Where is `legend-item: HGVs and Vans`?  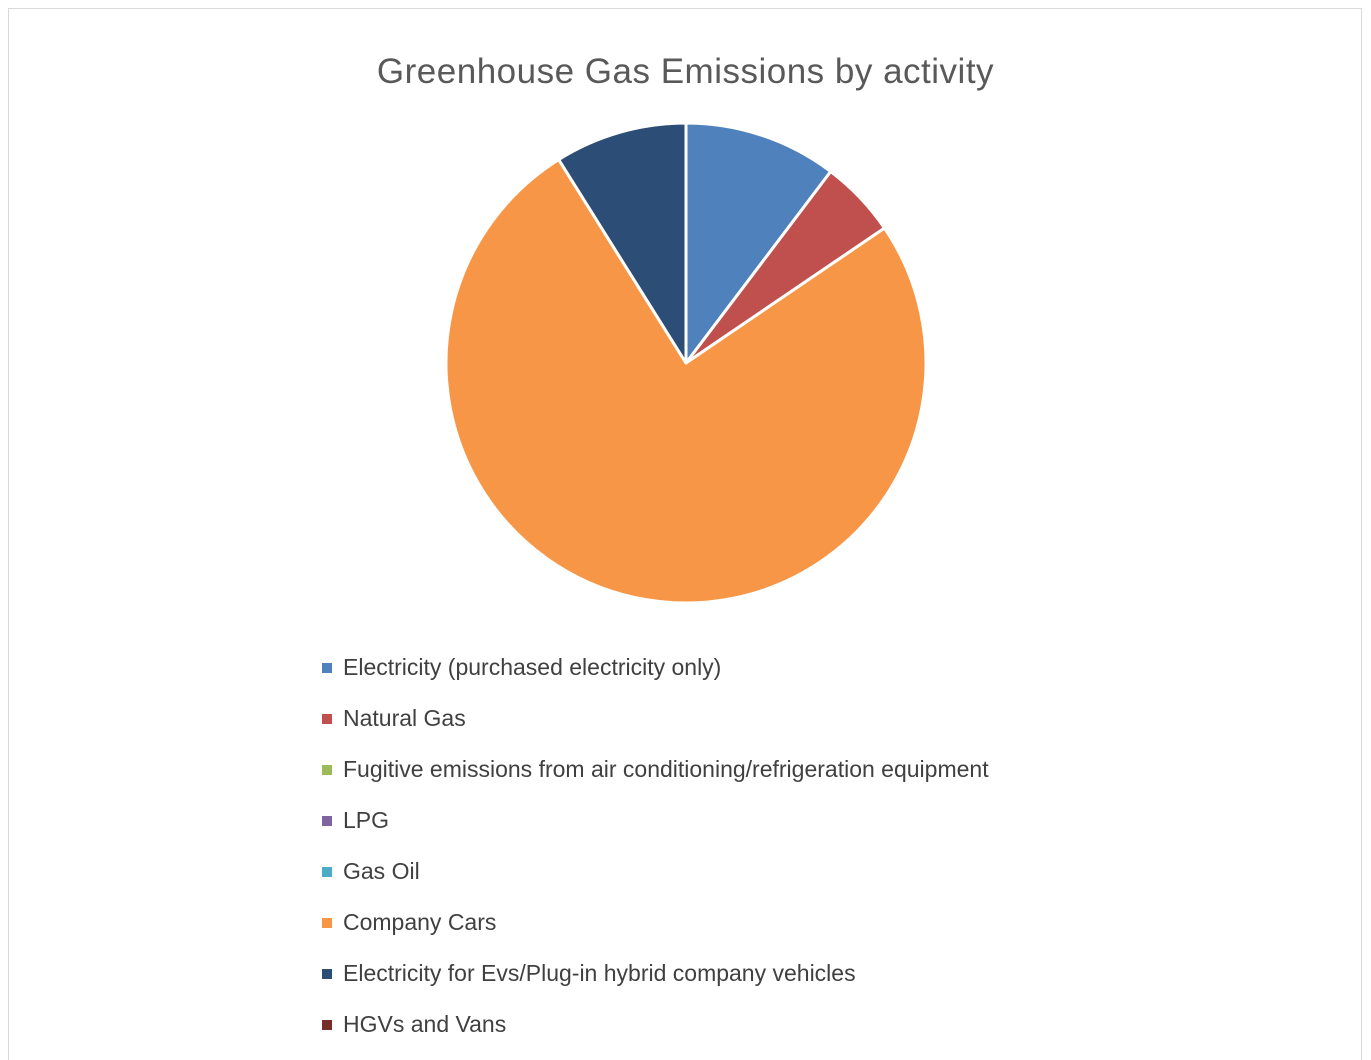 legend-item: HGVs and Vans is located at coordinates (655, 1024).